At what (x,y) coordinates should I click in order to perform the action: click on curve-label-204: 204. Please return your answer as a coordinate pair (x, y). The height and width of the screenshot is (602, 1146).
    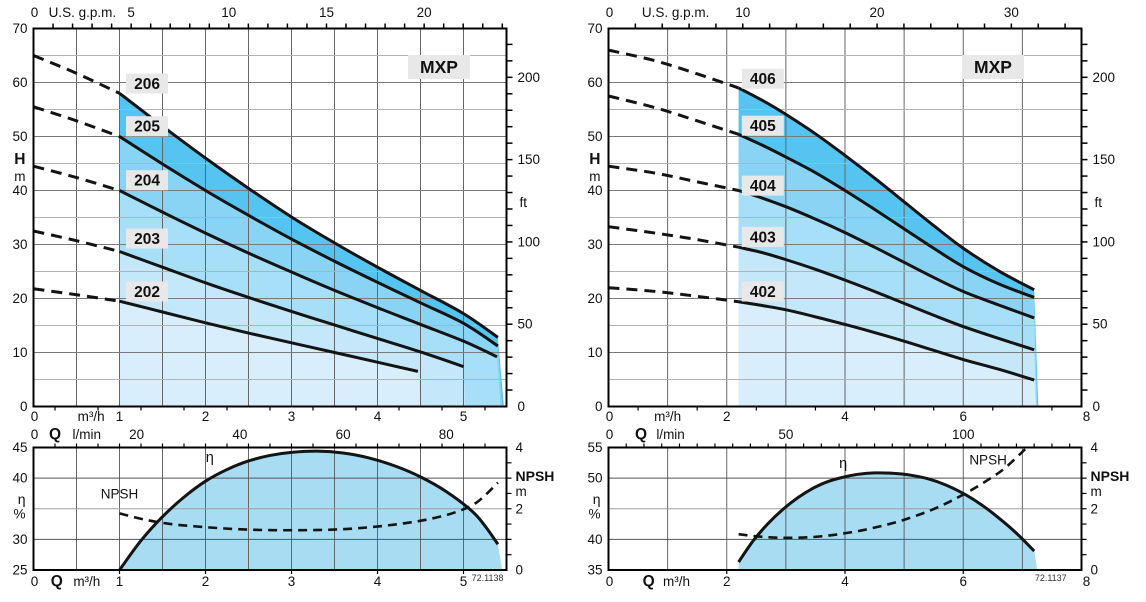
    Looking at the image, I should click on (147, 181).